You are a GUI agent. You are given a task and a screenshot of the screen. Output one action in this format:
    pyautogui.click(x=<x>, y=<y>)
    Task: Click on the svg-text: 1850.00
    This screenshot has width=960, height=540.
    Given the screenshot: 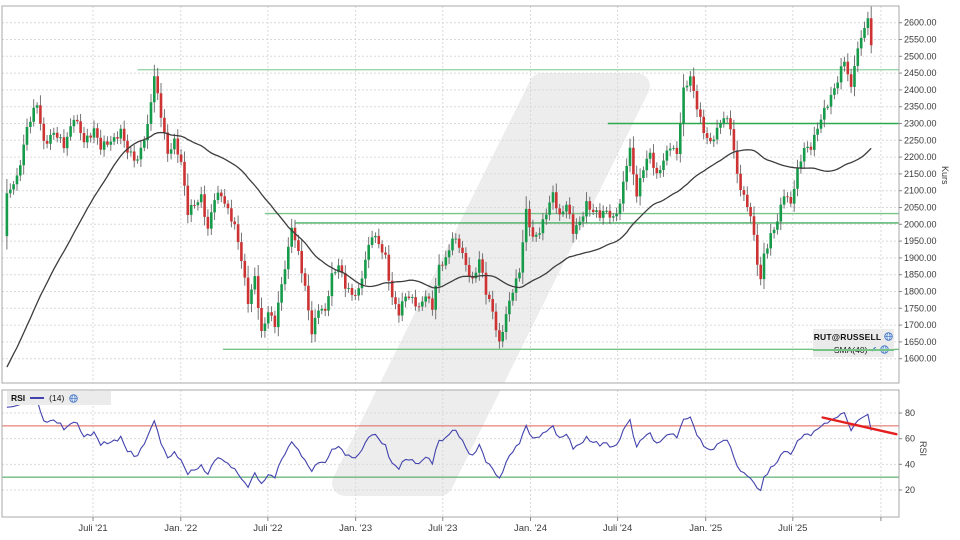 What is the action you would take?
    pyautogui.click(x=920, y=275)
    